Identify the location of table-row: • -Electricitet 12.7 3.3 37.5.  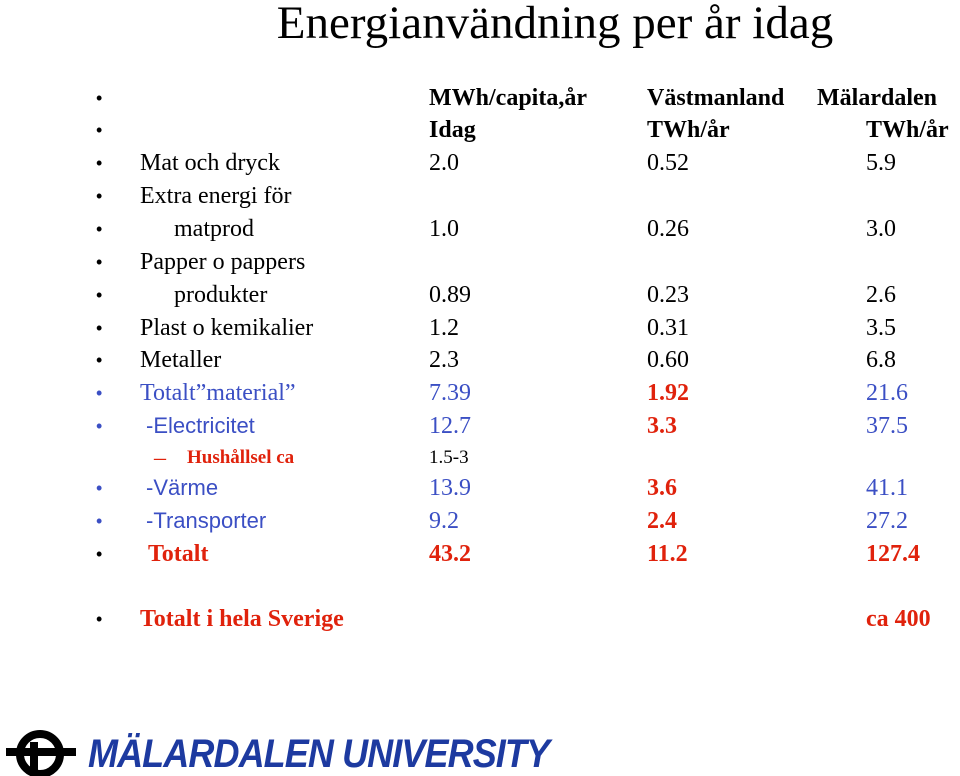
(480, 426).